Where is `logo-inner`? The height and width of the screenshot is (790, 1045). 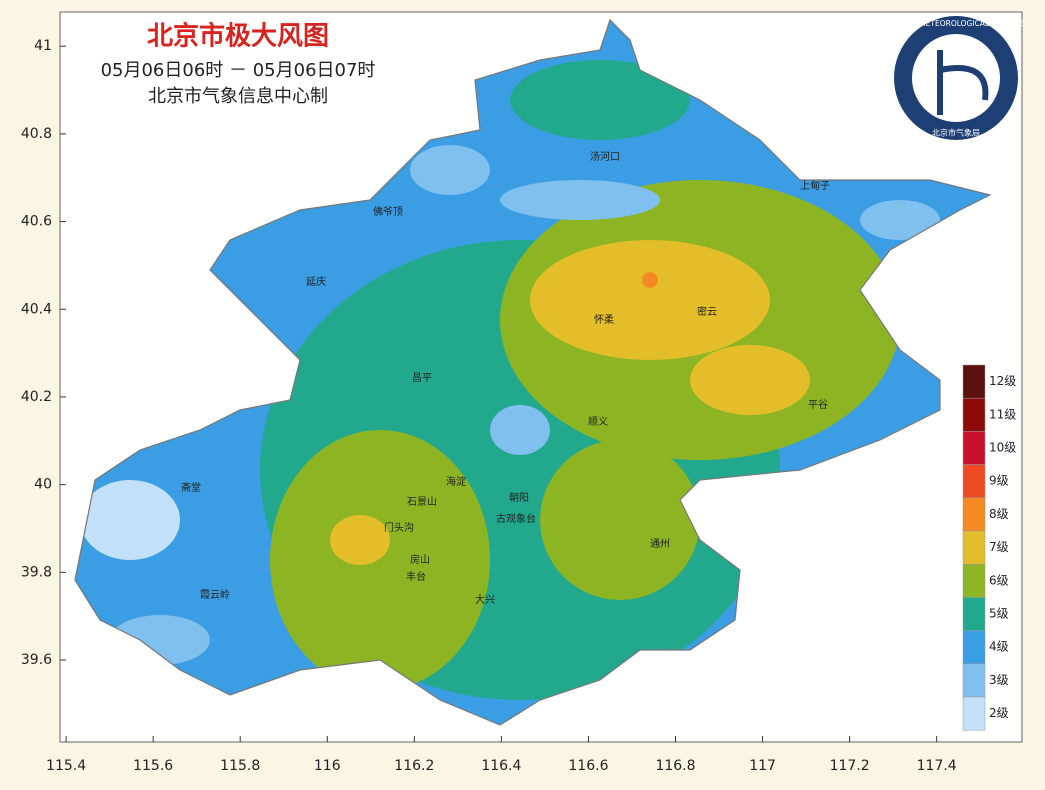 logo-inner is located at coordinates (956, 78).